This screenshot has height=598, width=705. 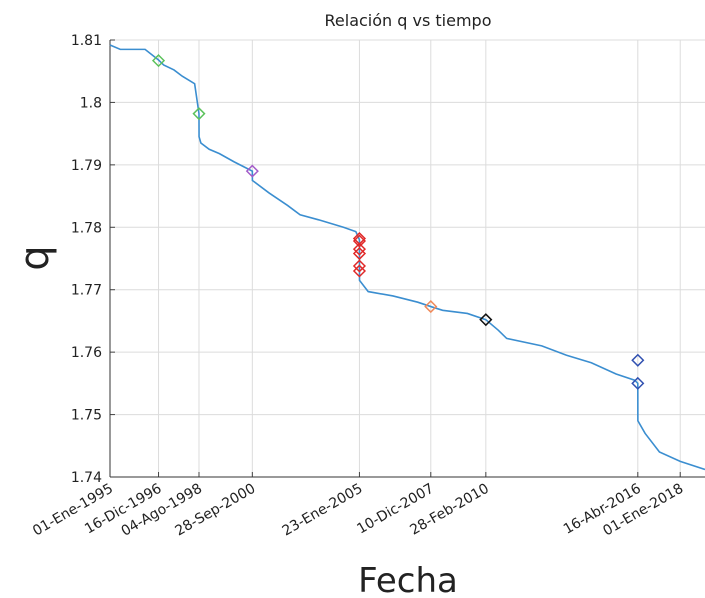 What do you see at coordinates (86, 166) in the screenshot?
I see `y-tick-label: 1.79` at bounding box center [86, 166].